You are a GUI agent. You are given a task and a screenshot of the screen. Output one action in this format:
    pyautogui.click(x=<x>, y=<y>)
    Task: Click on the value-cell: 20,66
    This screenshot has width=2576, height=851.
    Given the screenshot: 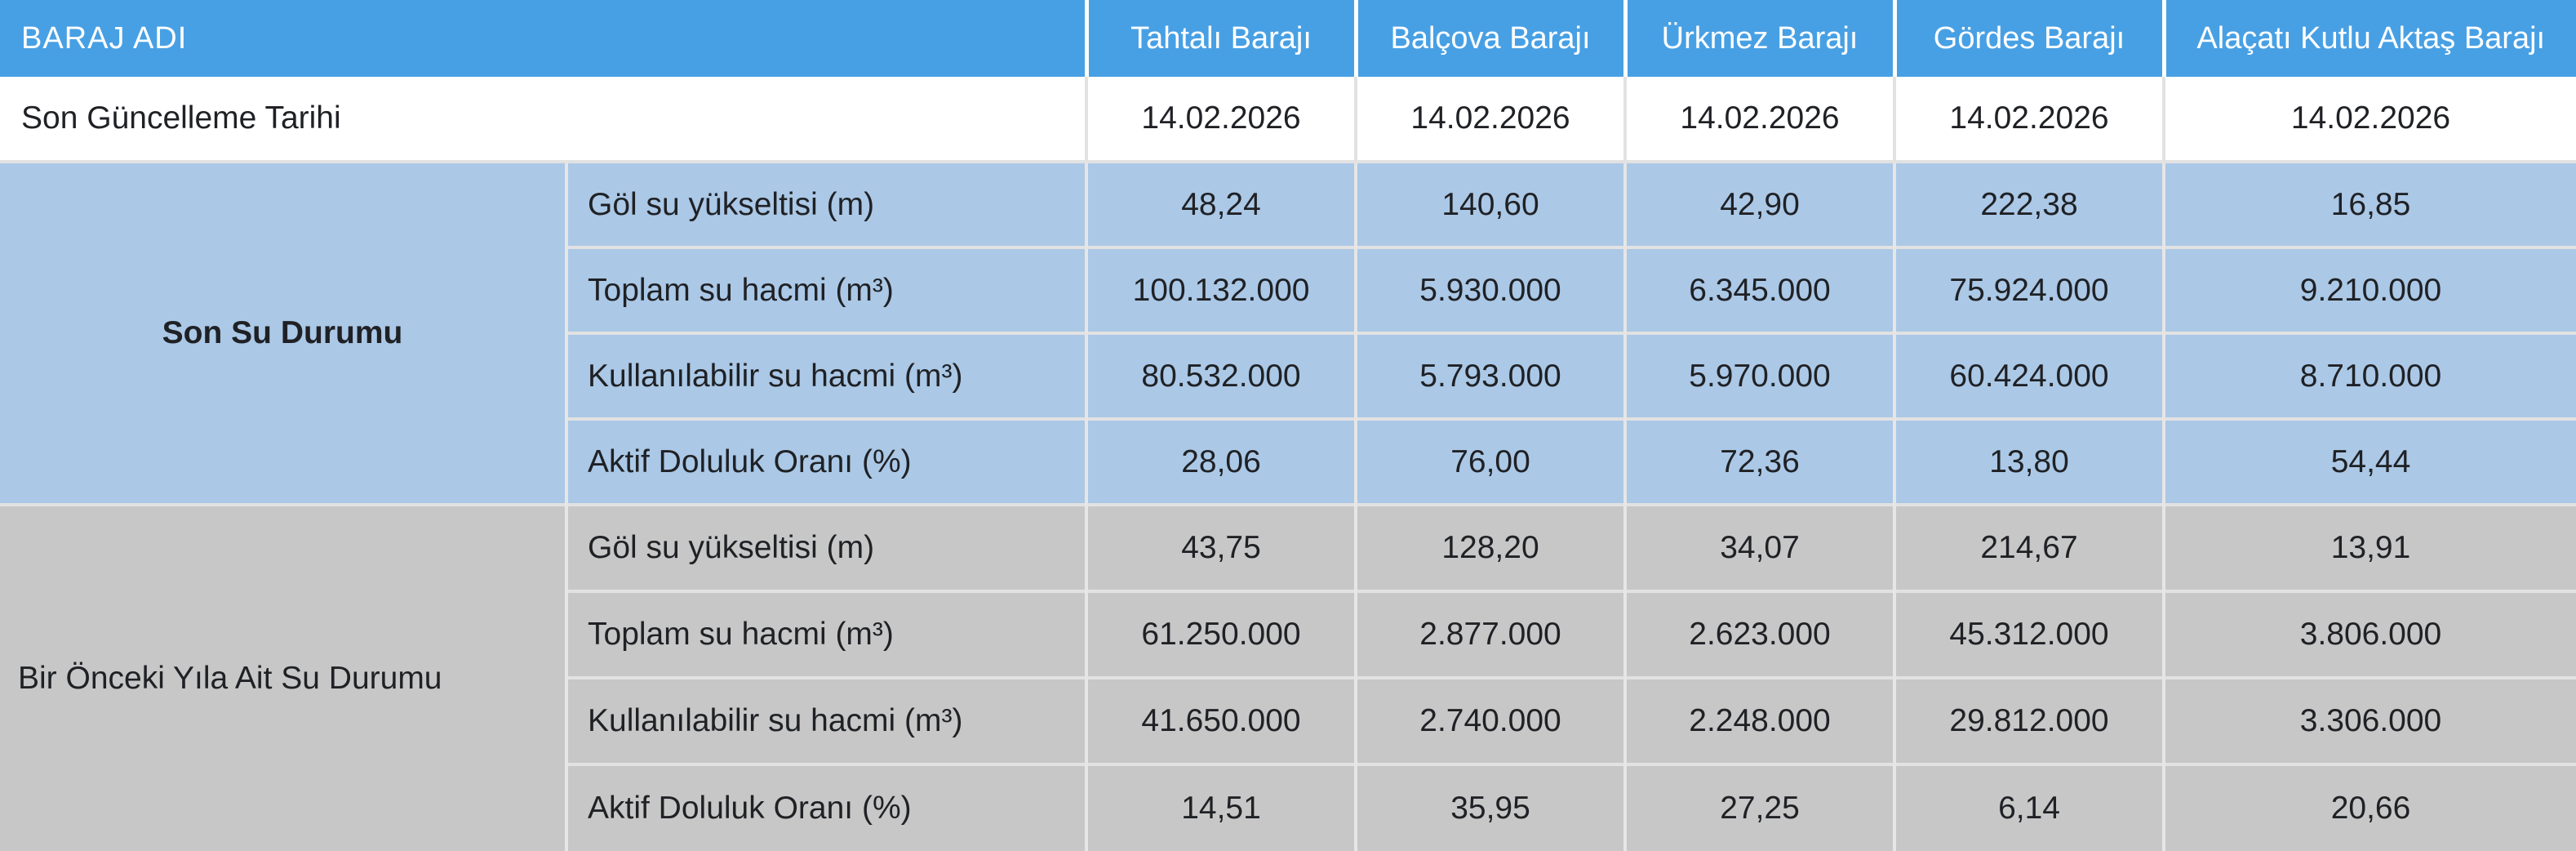 What is the action you would take?
    pyautogui.click(x=2369, y=807)
    